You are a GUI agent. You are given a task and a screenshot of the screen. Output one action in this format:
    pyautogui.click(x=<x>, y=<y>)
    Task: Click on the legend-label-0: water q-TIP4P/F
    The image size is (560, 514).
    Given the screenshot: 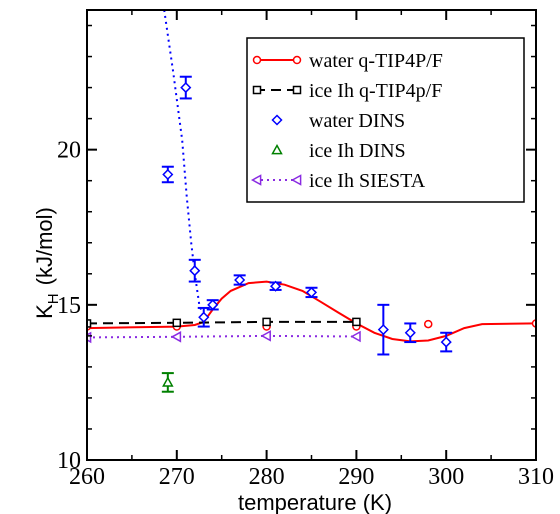 What is the action you would take?
    pyautogui.click(x=376, y=61)
    